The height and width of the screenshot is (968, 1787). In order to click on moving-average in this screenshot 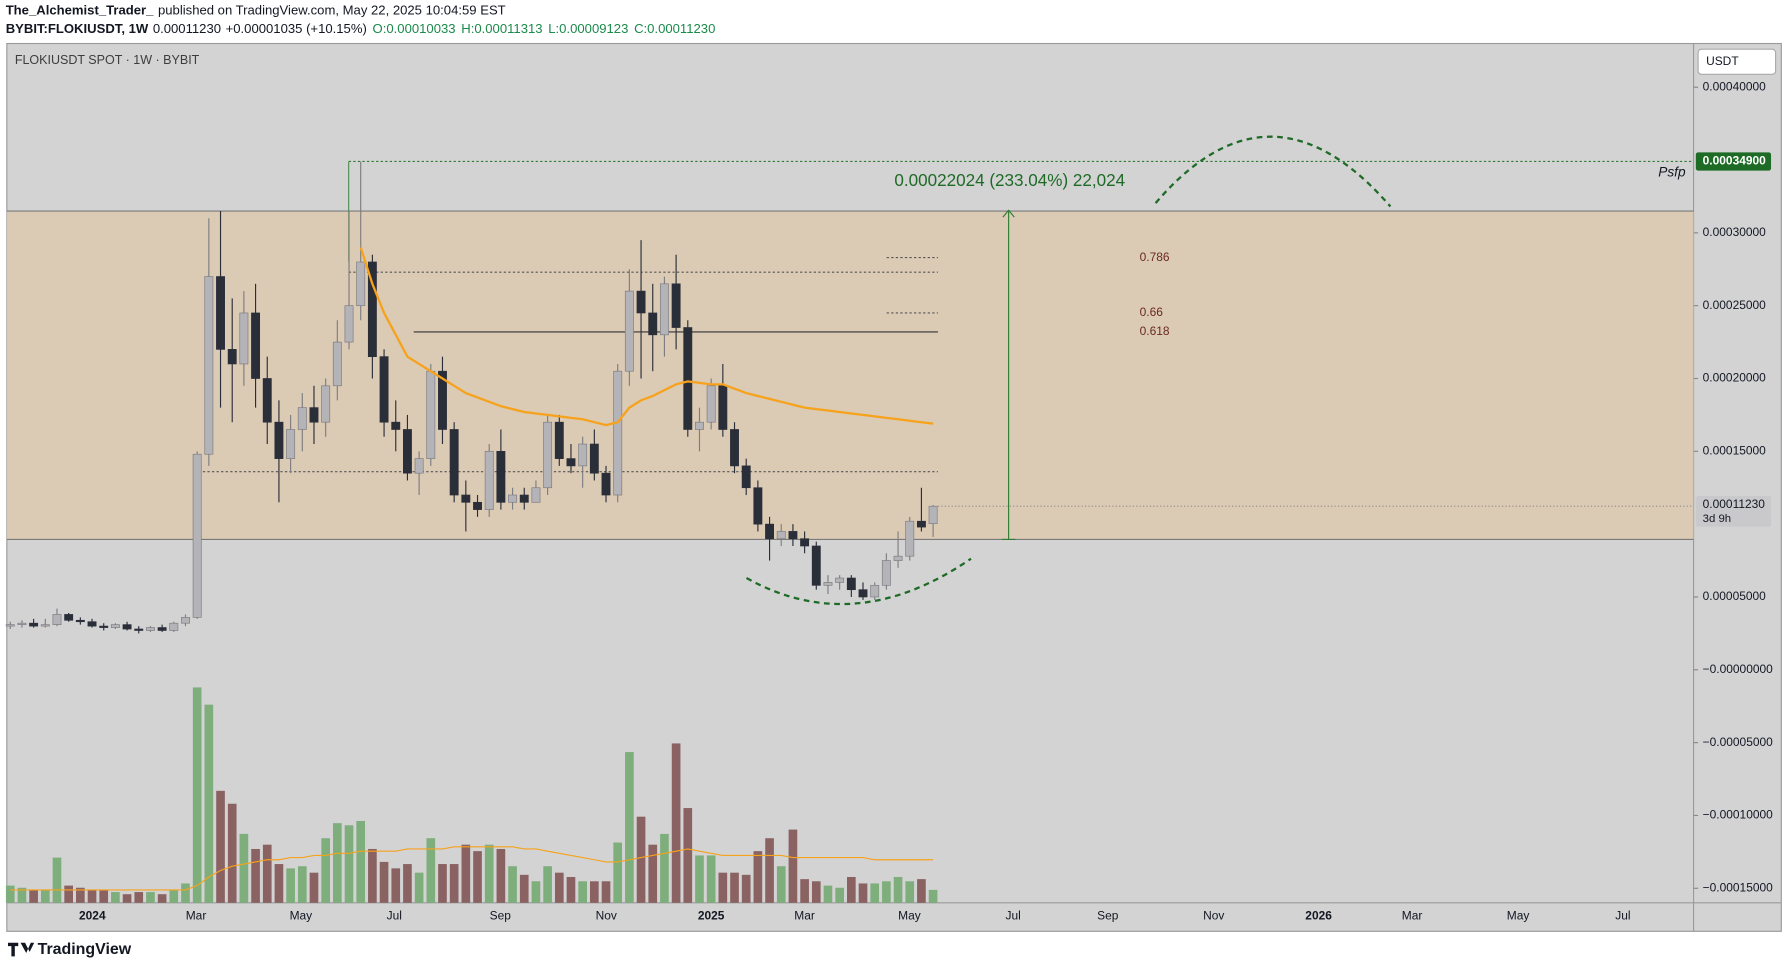, I will do `click(646, 337)`.